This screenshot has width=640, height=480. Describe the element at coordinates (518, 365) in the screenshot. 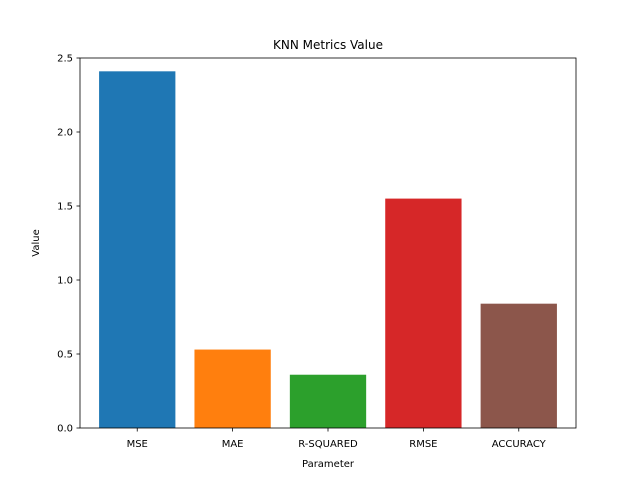

I see `bar-accuracy` at that location.